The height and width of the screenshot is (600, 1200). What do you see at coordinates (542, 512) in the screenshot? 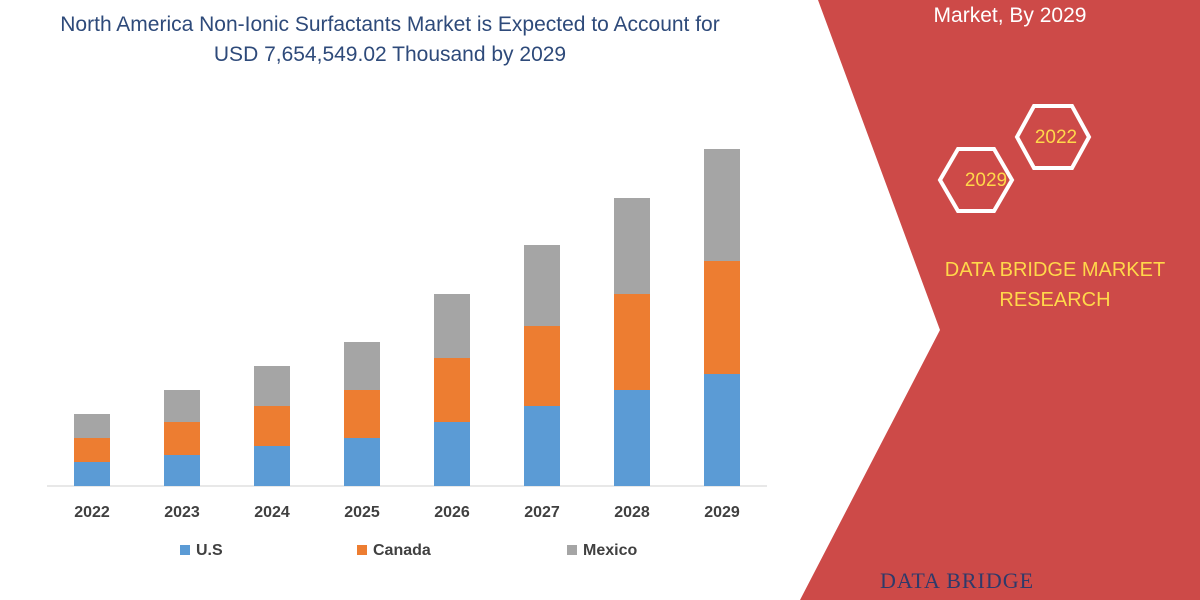
I see `x-tick-label: 2027` at bounding box center [542, 512].